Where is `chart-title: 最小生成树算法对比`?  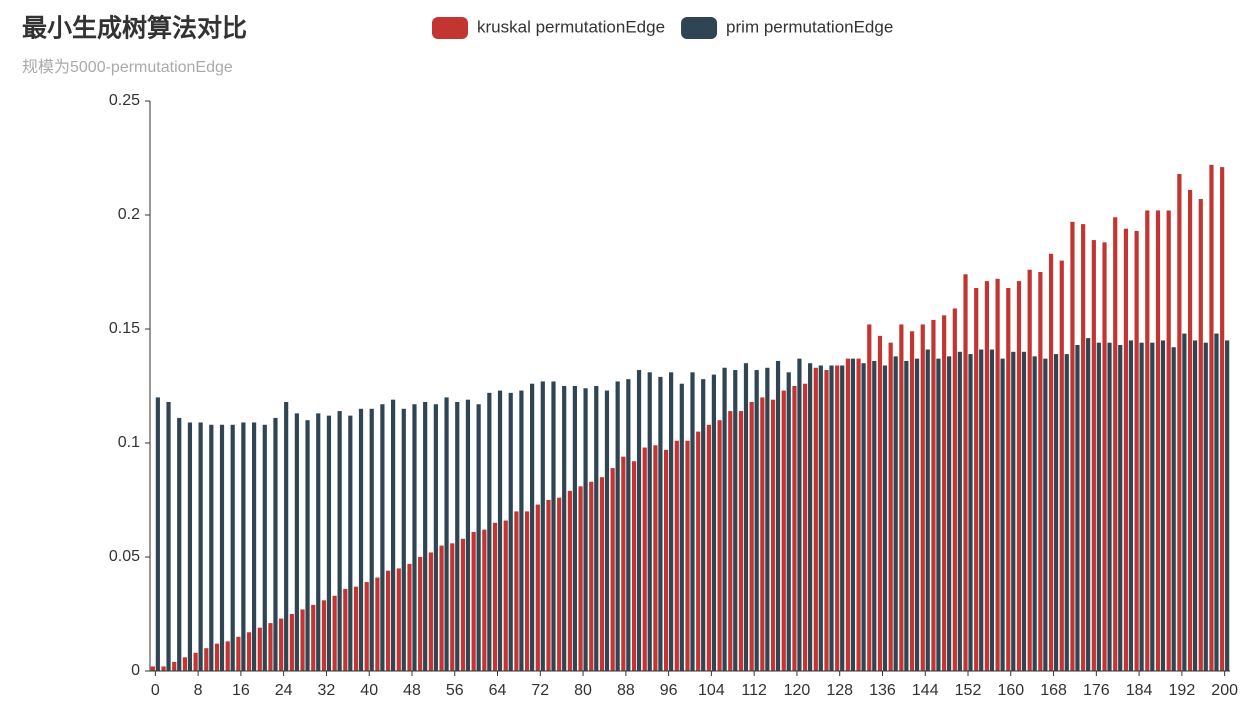
chart-title: 最小生成树算法对比 is located at coordinates (134, 28).